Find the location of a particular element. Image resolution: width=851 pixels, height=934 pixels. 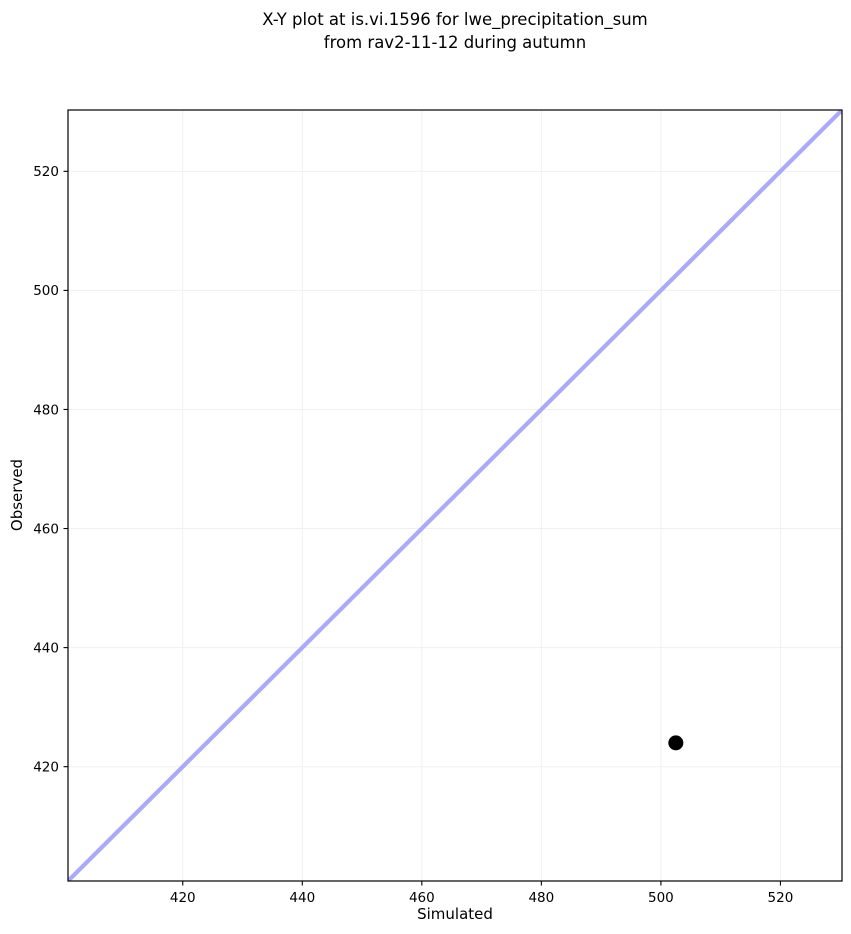

y-tick-label: 440 is located at coordinates (46, 648).